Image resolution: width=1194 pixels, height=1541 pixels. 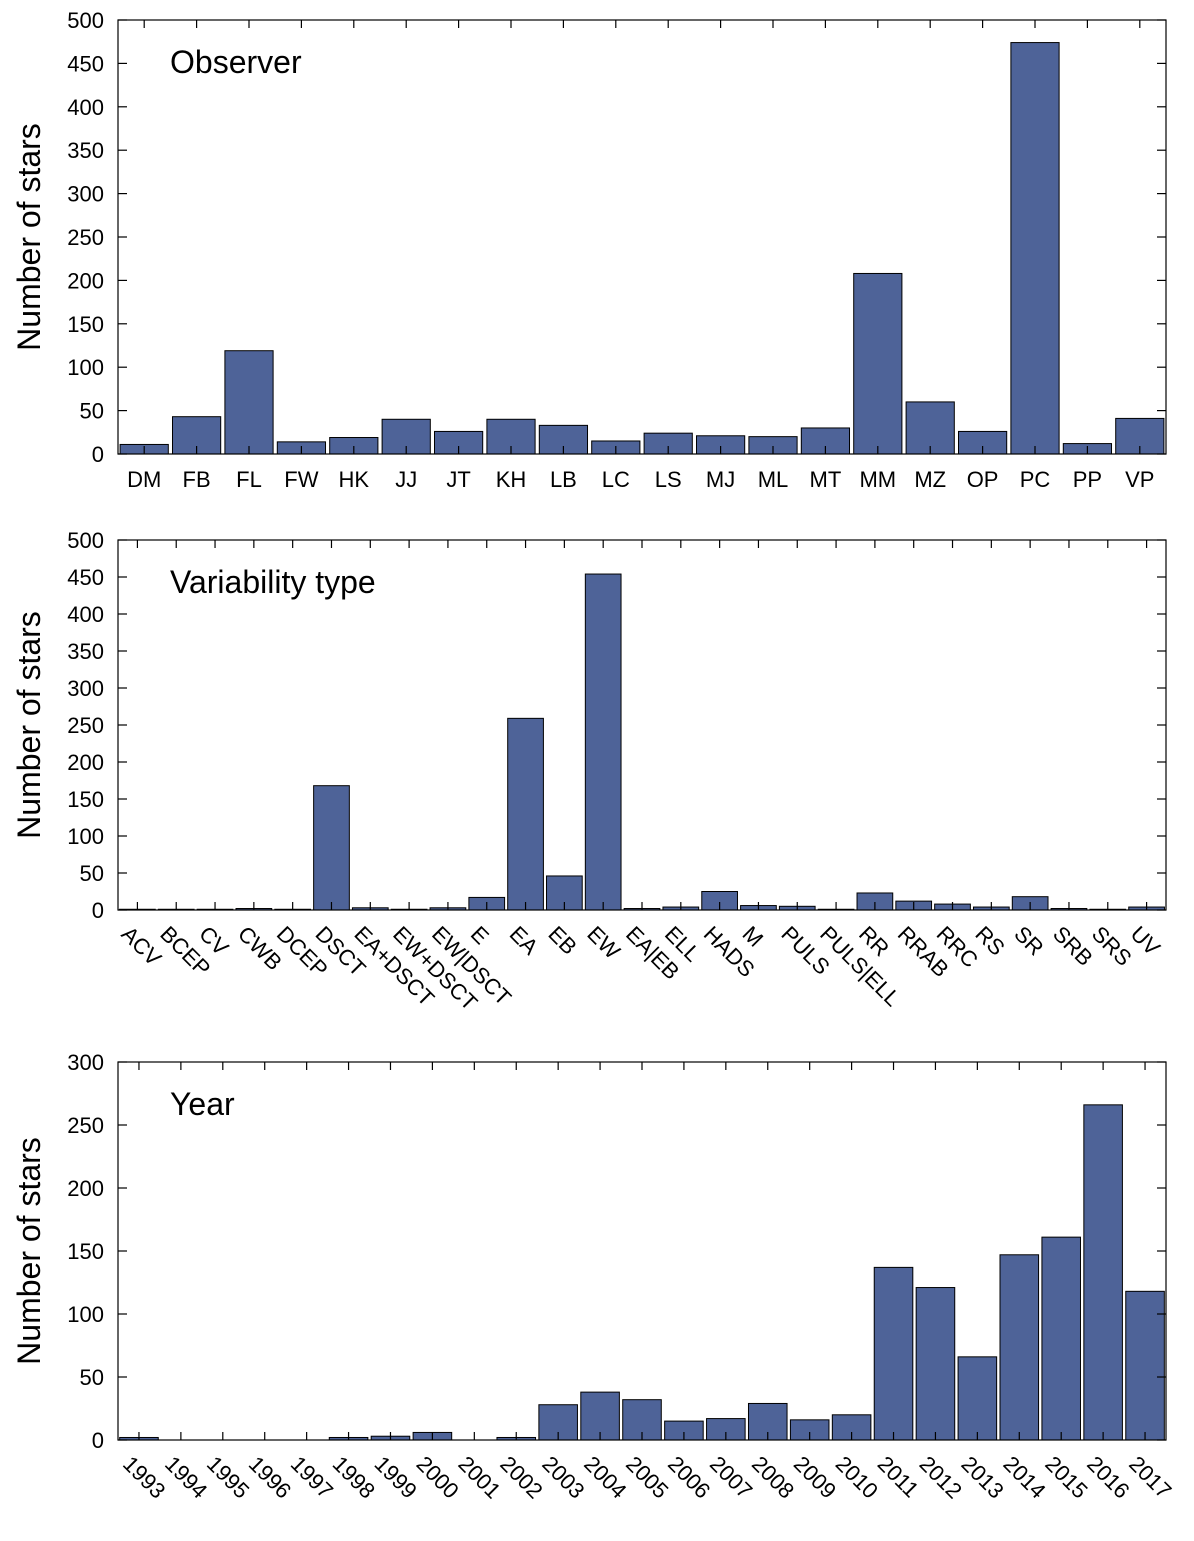 I want to click on x-tick-label: CWB, so click(x=260, y=948).